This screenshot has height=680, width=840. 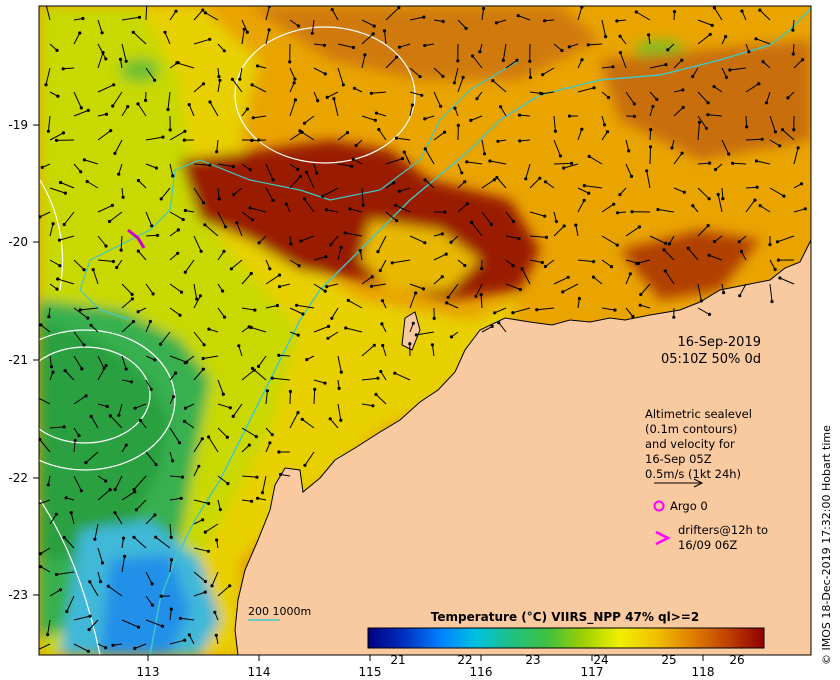 What do you see at coordinates (481, 672) in the screenshot?
I see `lon-label: 116` at bounding box center [481, 672].